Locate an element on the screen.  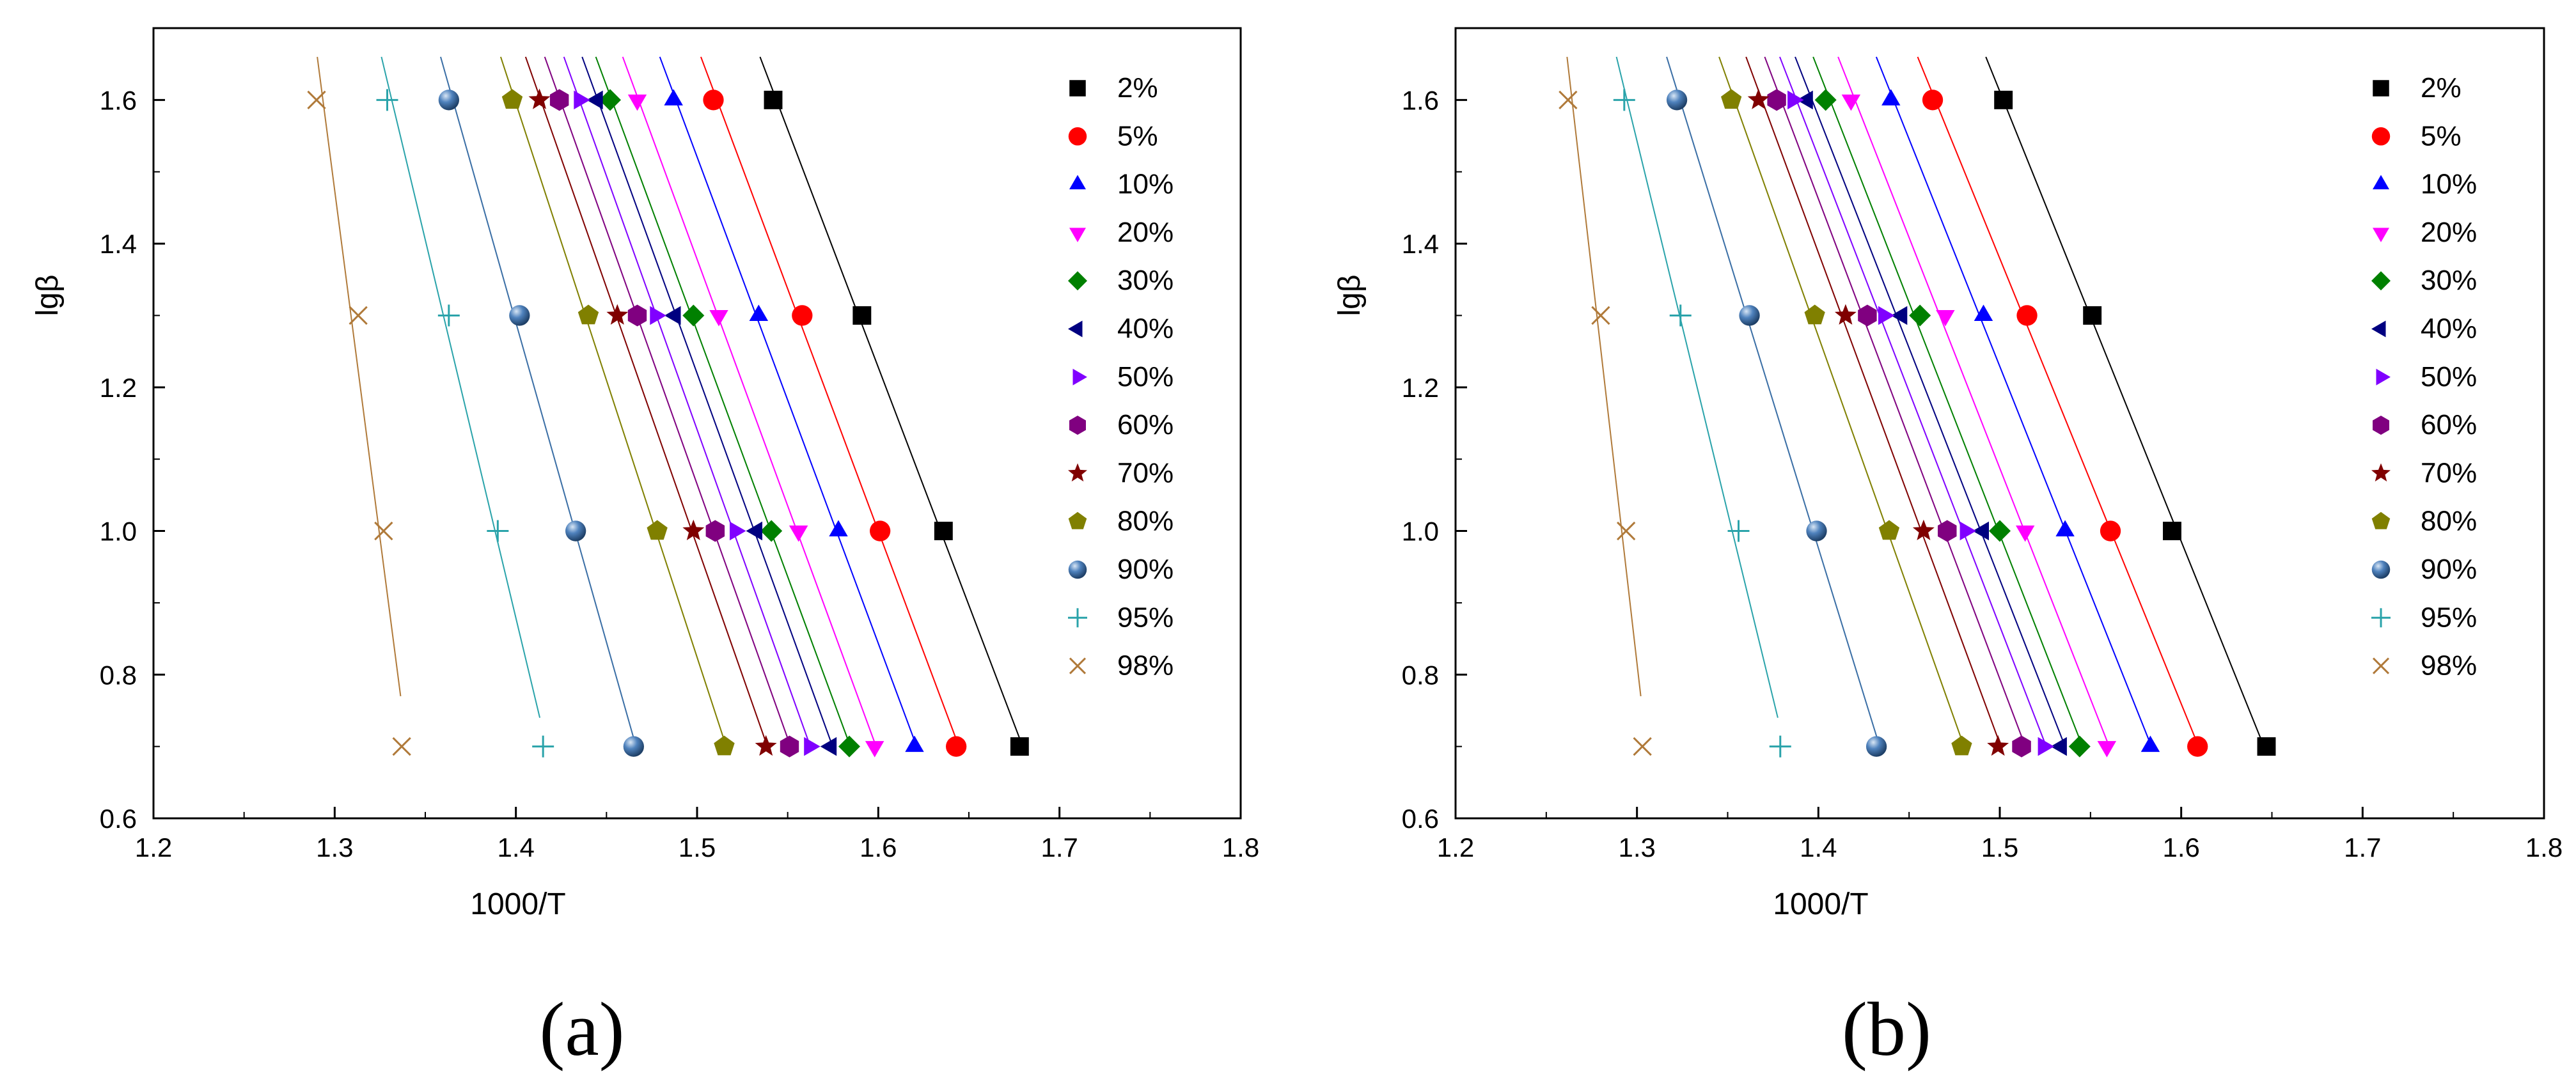
series-90pct is located at coordinates (1776, 406).